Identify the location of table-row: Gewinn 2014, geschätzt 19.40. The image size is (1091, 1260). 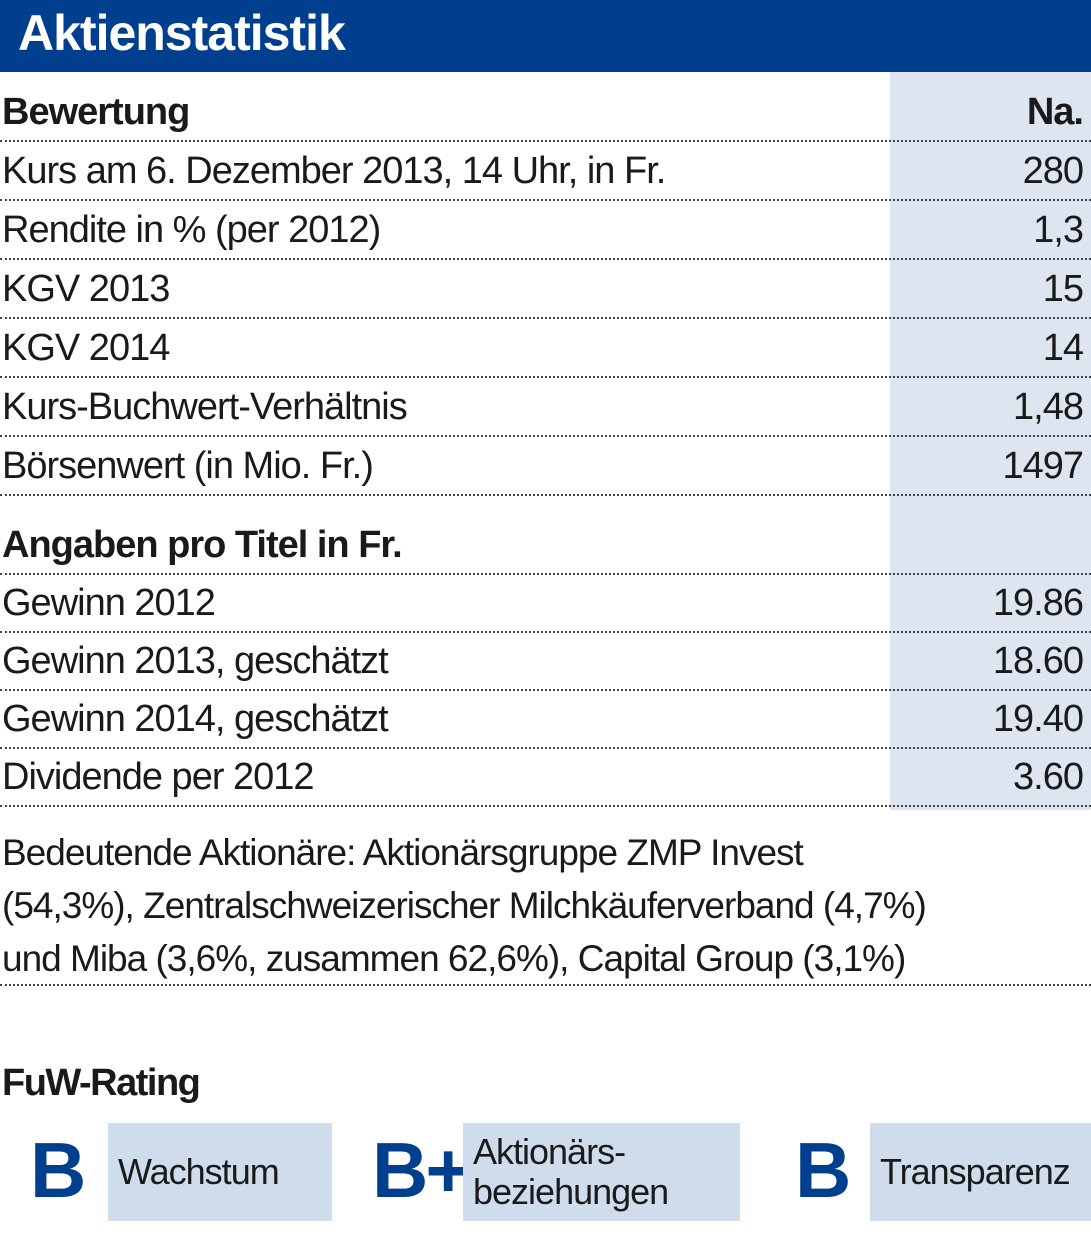
(545, 719).